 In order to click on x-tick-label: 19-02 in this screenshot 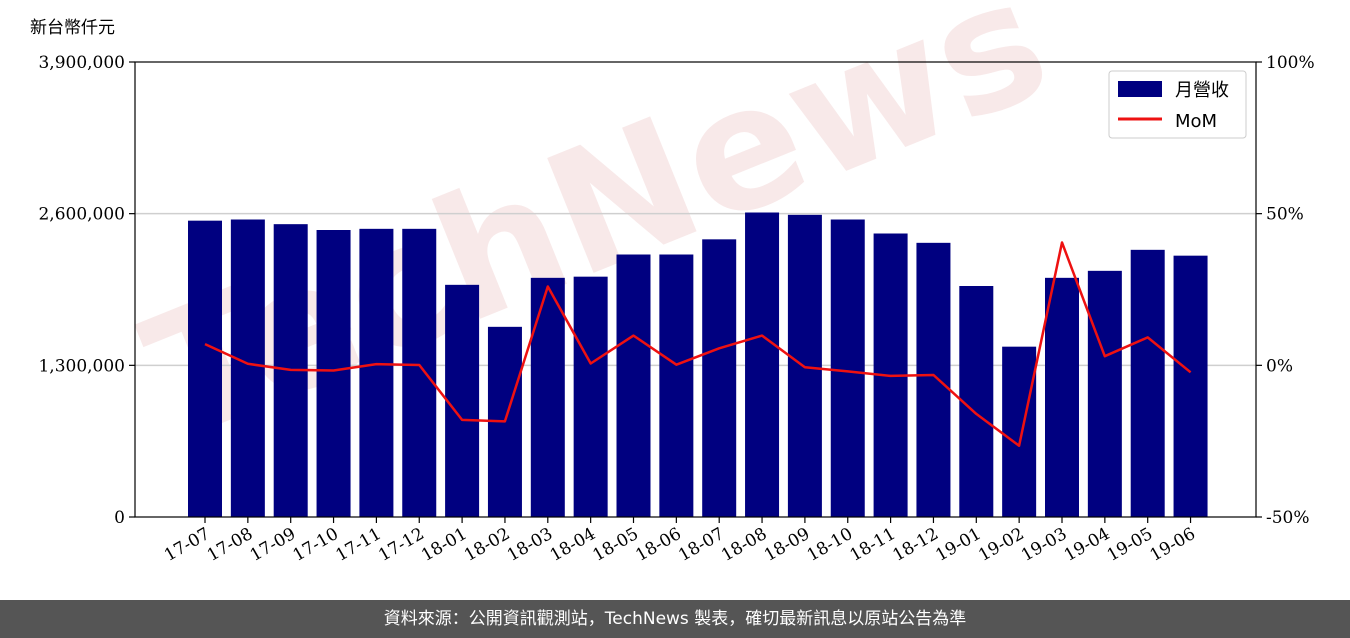, I will do `click(1001, 545)`.